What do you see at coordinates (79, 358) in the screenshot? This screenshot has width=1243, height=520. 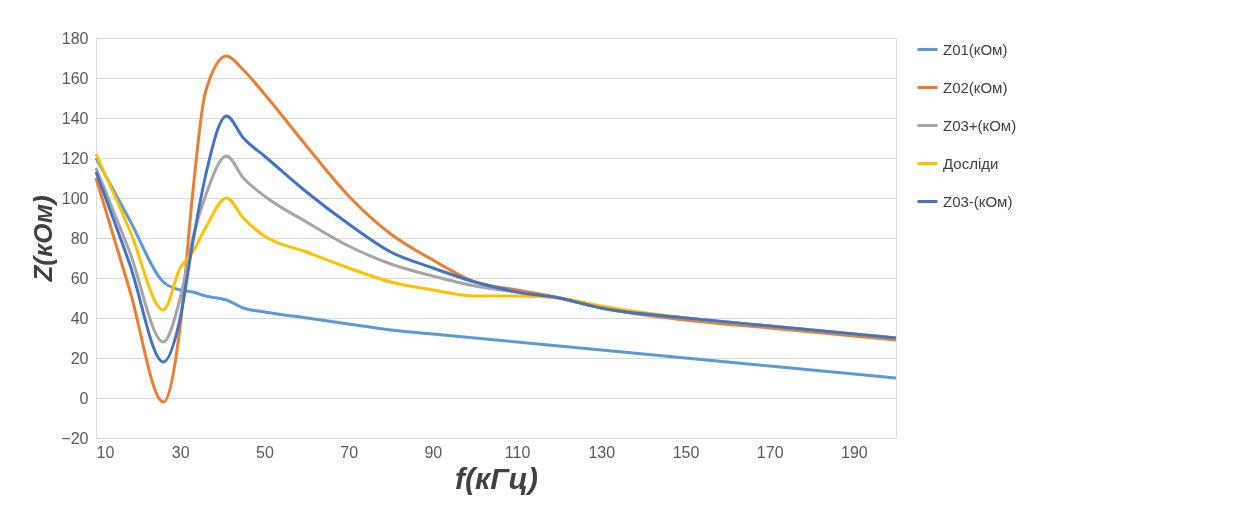 I see `y-tick-label: 20` at bounding box center [79, 358].